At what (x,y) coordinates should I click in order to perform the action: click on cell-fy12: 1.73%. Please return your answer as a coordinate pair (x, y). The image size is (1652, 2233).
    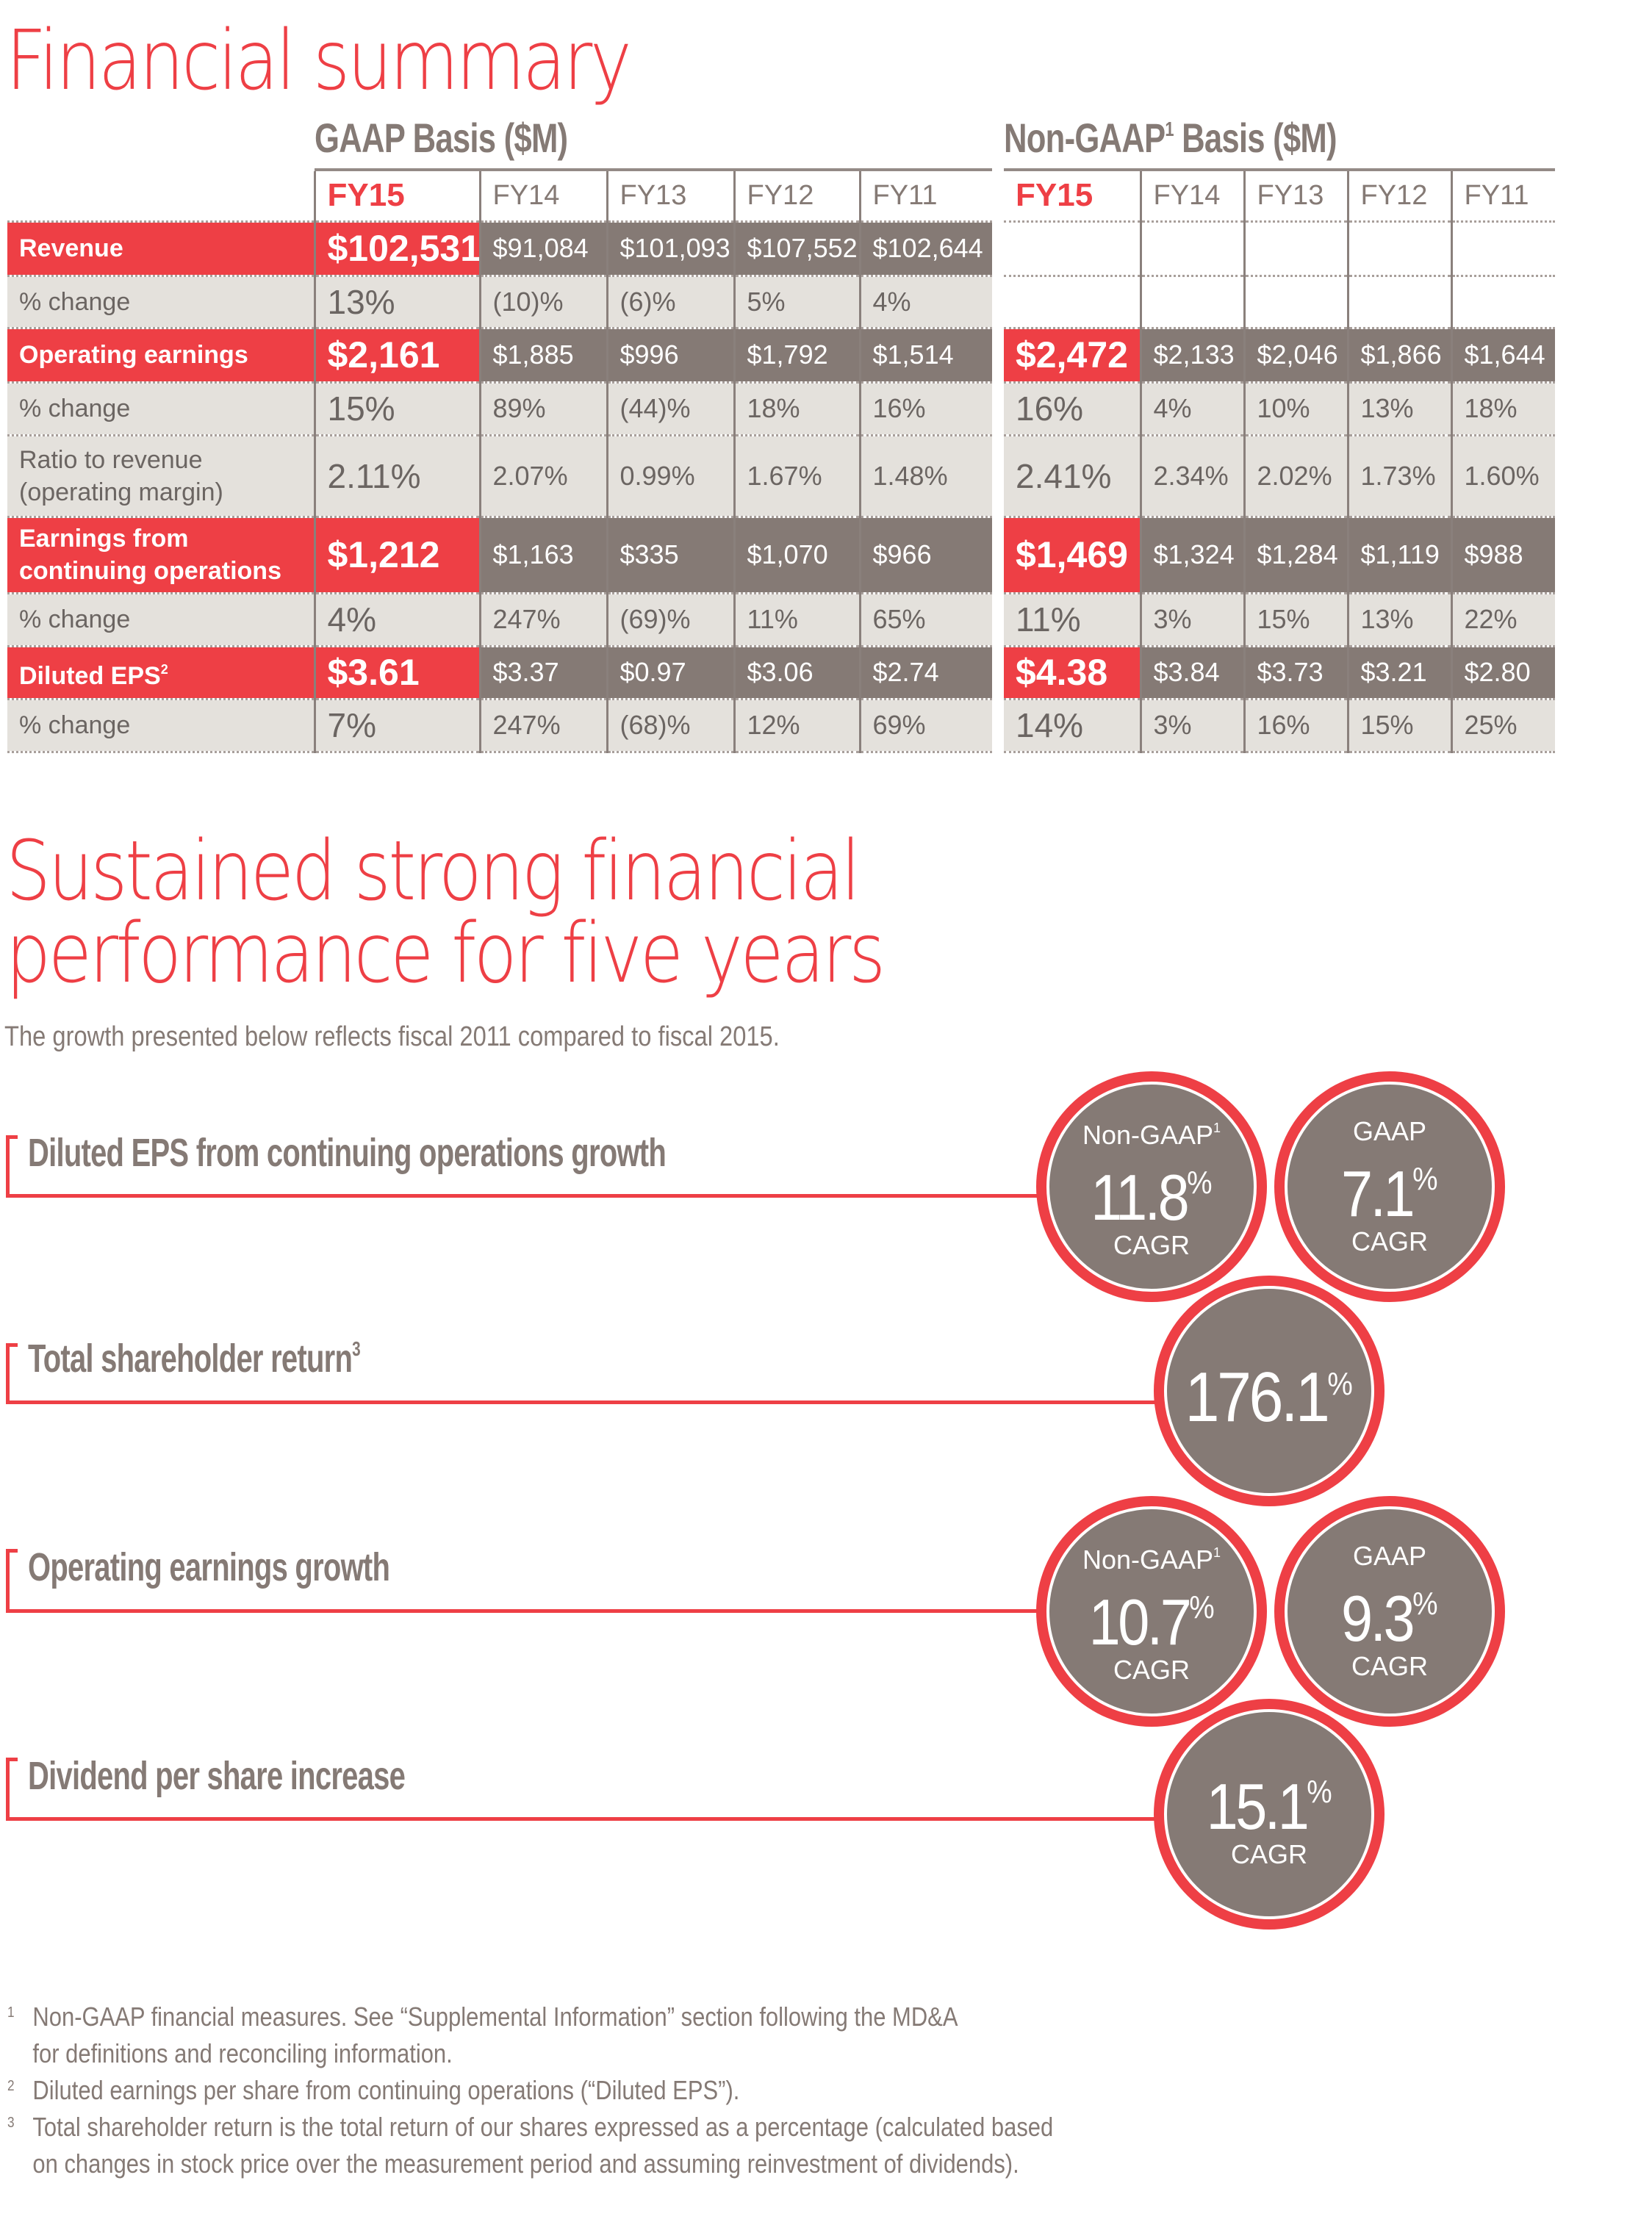
    Looking at the image, I should click on (1398, 476).